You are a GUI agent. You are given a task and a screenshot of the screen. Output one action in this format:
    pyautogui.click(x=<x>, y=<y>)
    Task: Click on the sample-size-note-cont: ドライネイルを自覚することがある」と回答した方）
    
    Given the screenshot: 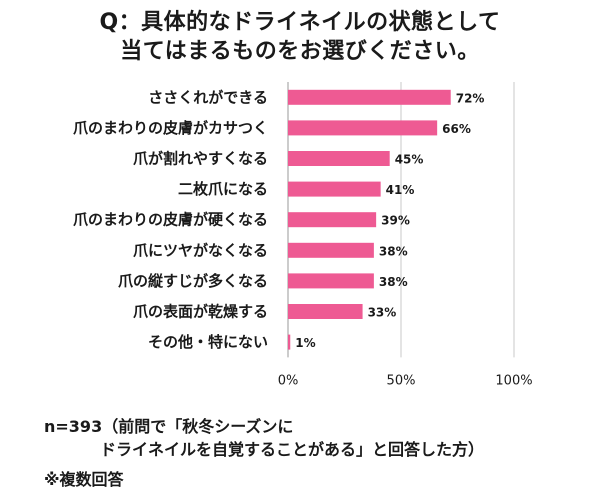 What is the action you would take?
    pyautogui.click(x=292, y=449)
    